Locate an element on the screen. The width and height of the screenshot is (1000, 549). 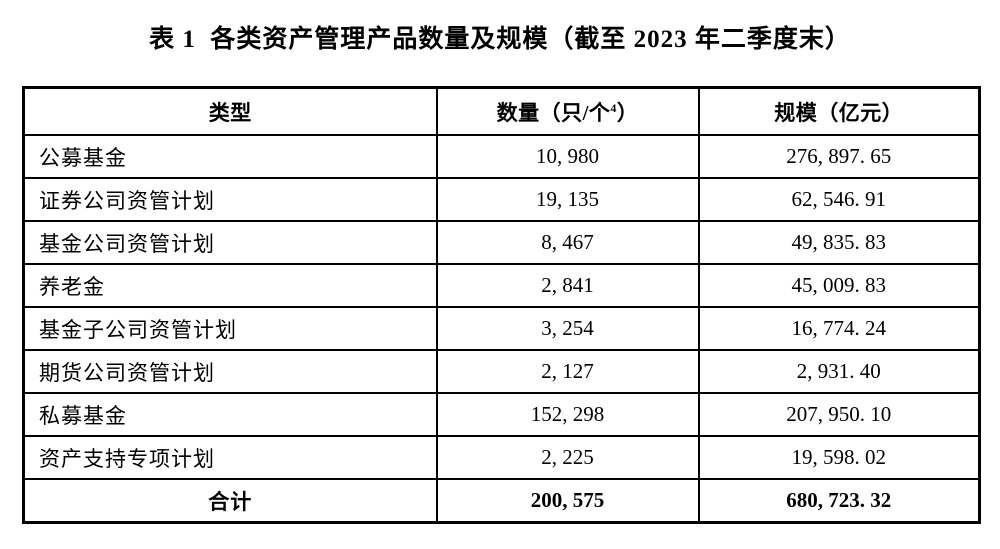
cell-scale: 276, 897. 65 is located at coordinates (839, 156).